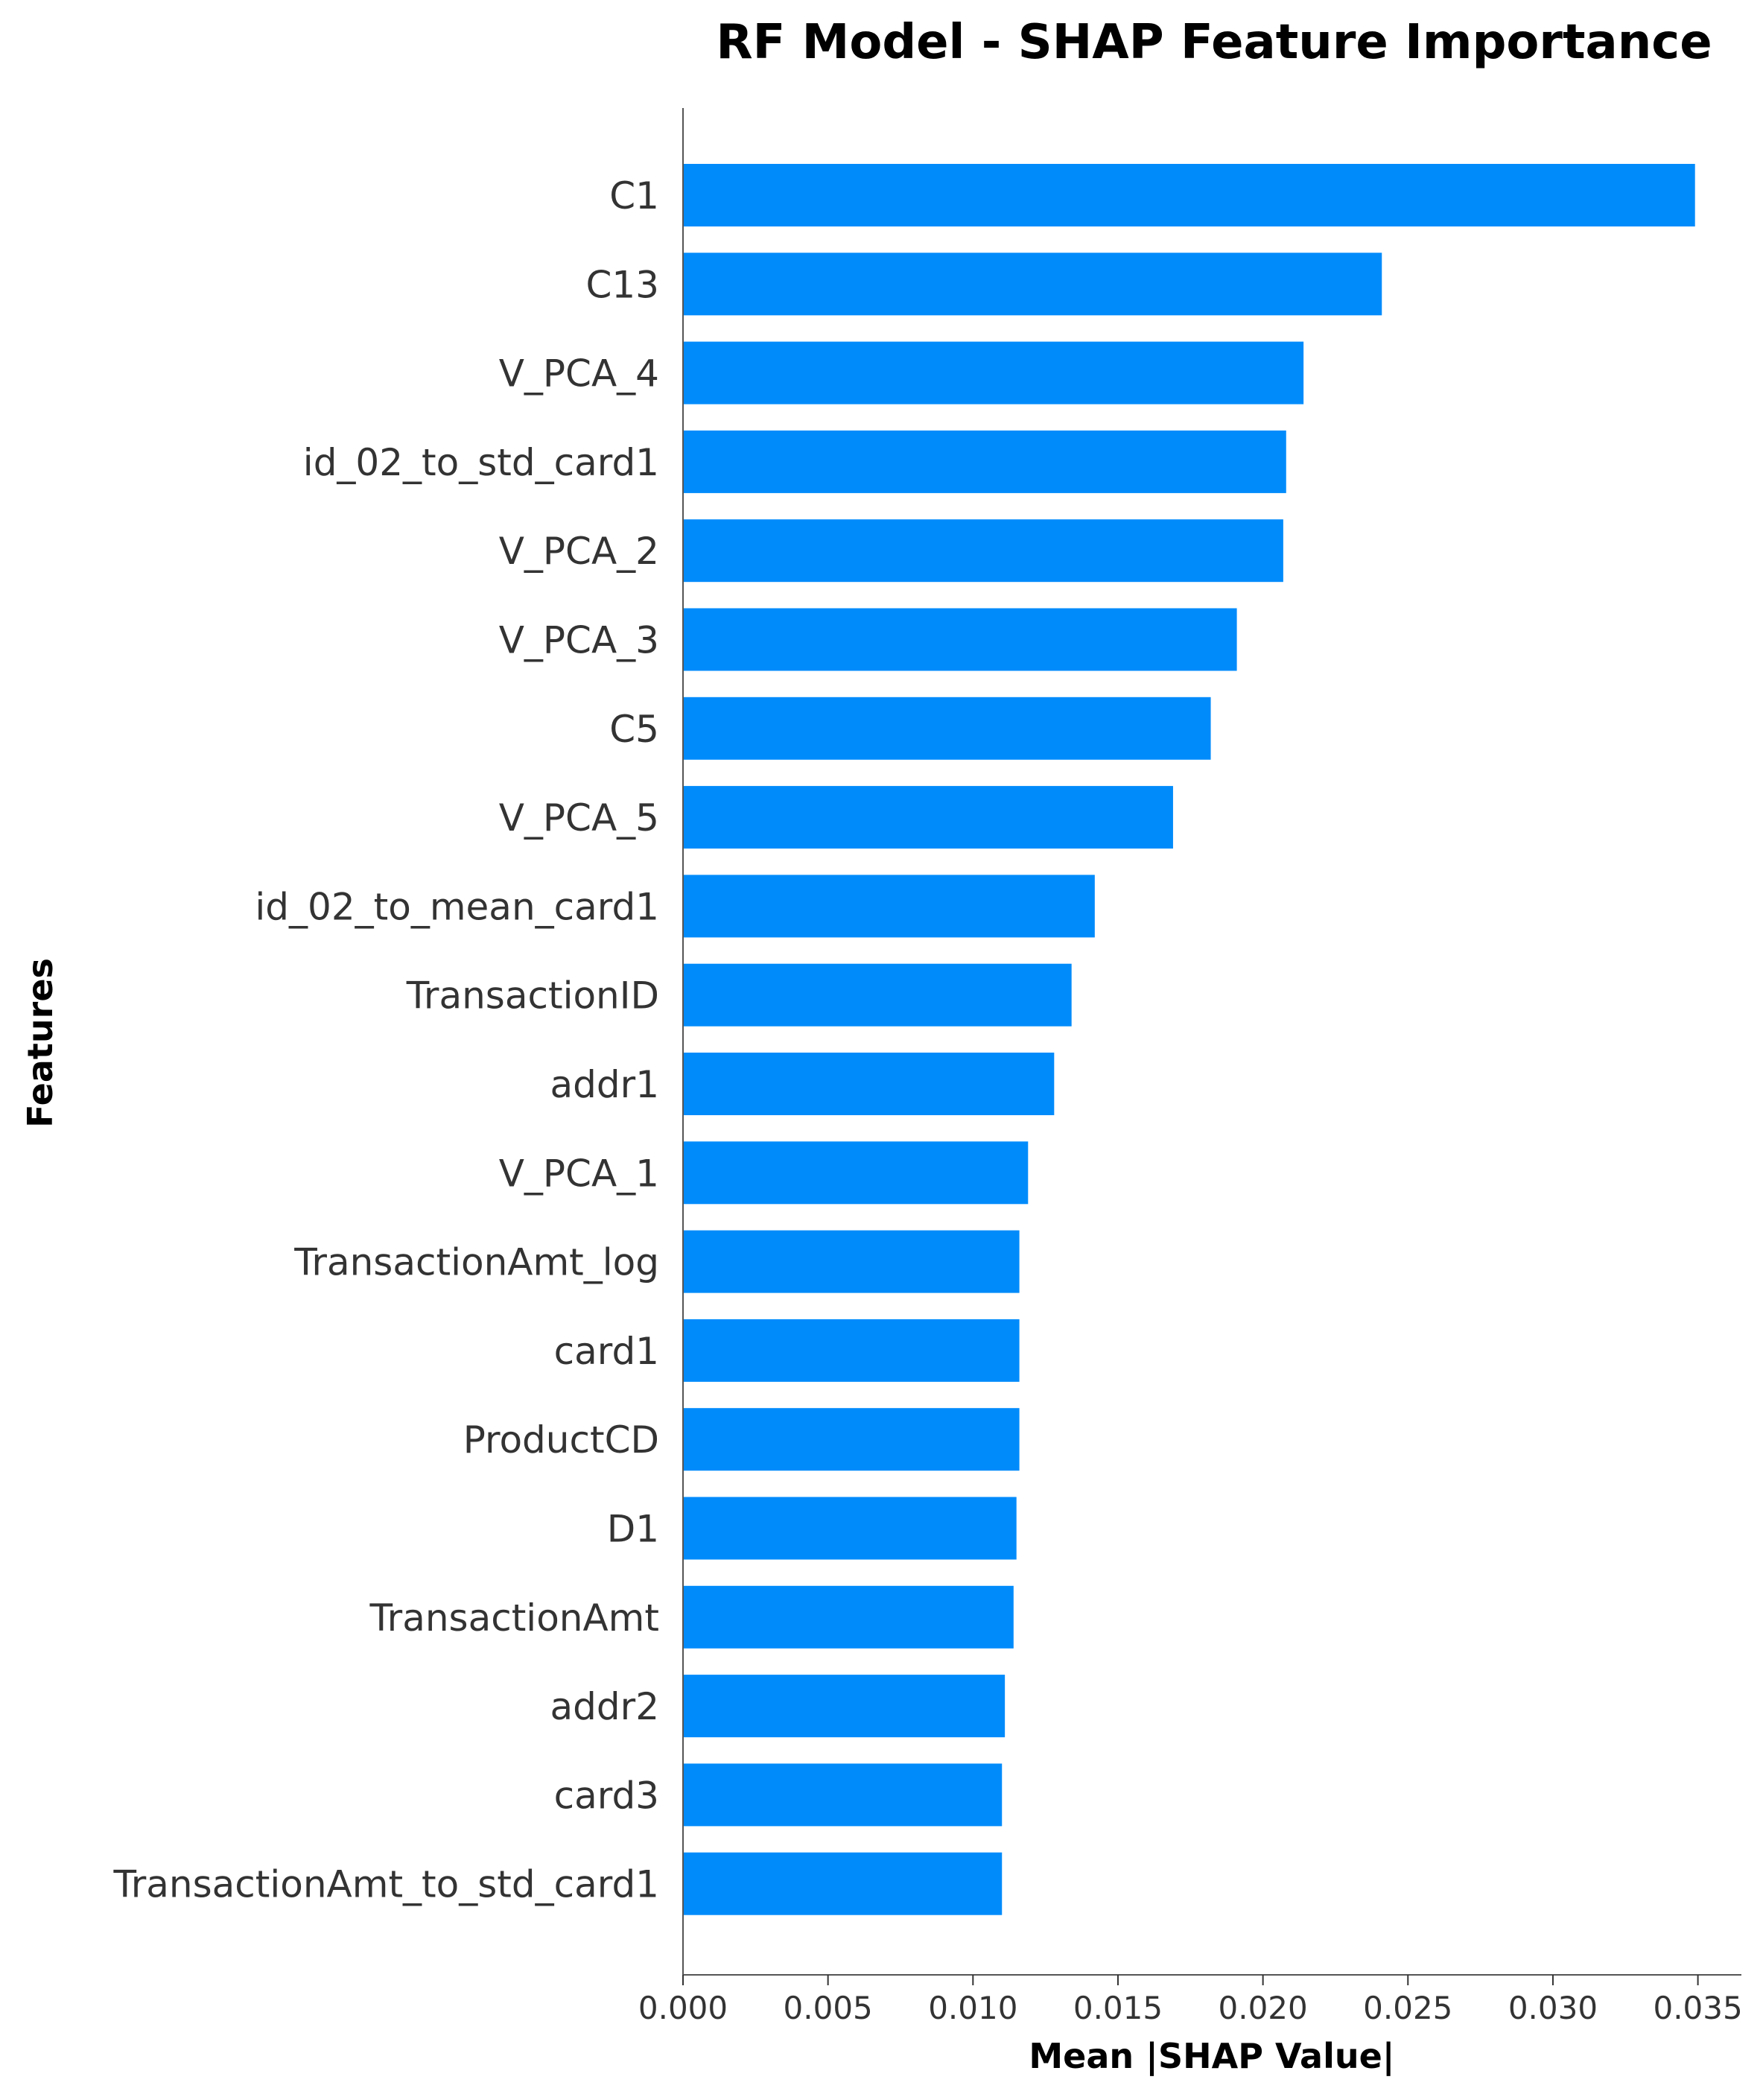 This screenshot has width=1763, height=2100. Describe the element at coordinates (606, 1351) in the screenshot. I see `y-tick-label: card1` at that location.